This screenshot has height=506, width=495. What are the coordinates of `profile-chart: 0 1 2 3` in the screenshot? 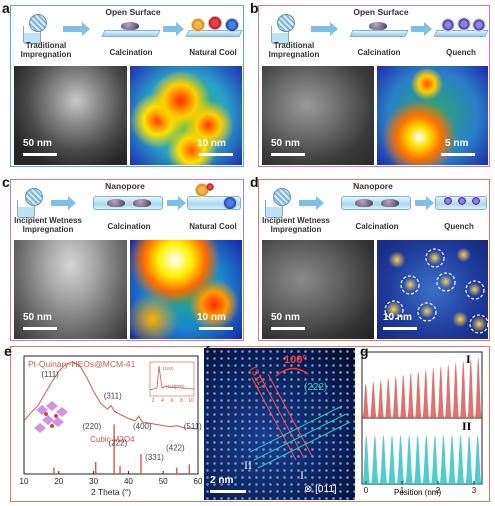 It's located at (422, 423).